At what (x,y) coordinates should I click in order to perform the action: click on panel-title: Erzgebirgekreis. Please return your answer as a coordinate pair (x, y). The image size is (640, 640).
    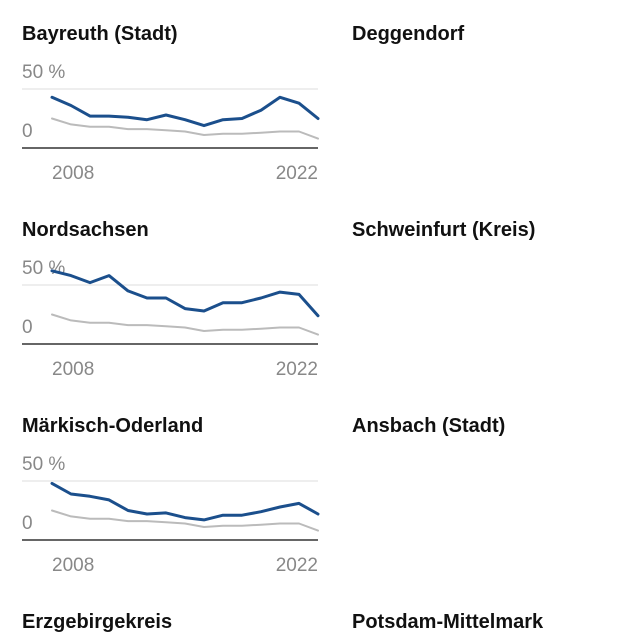
    Looking at the image, I should click on (97, 622).